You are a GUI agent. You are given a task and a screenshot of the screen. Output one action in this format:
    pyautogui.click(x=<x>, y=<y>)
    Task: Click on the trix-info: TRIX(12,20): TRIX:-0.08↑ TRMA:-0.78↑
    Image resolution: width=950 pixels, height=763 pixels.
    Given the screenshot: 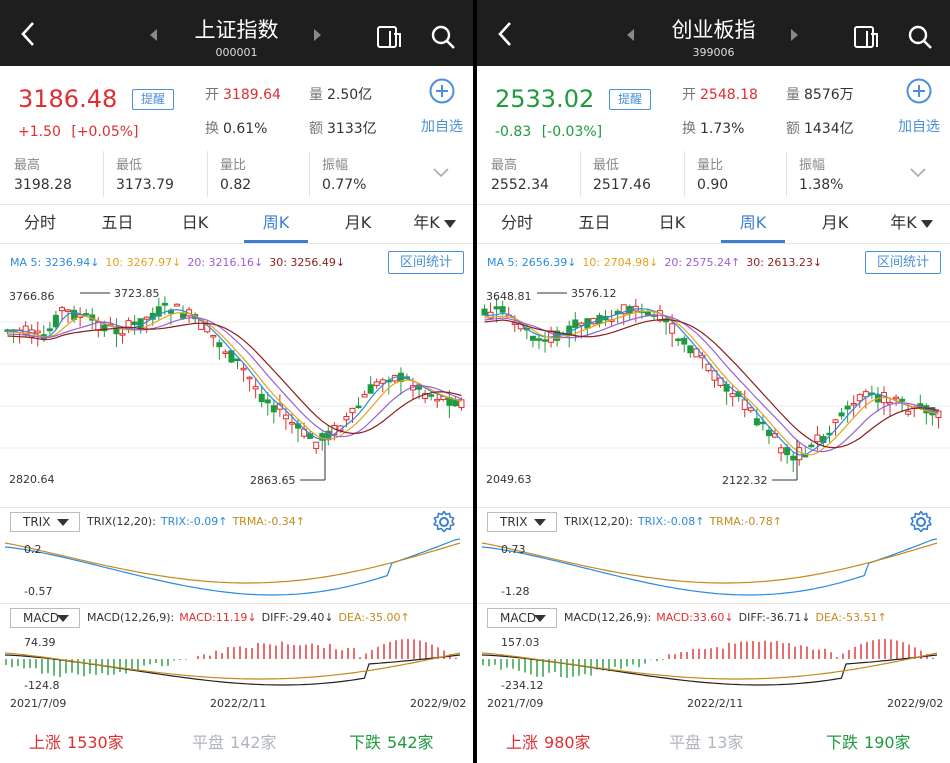 What is the action you would take?
    pyautogui.click(x=675, y=521)
    